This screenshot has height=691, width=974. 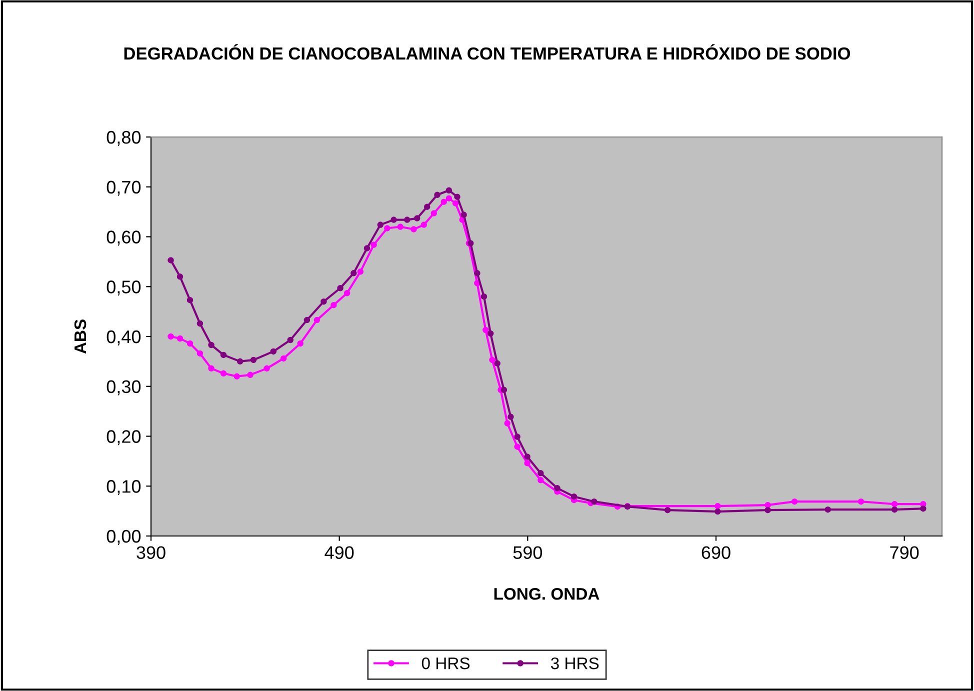 I want to click on y-tick-label: 0,40, so click(x=123, y=338).